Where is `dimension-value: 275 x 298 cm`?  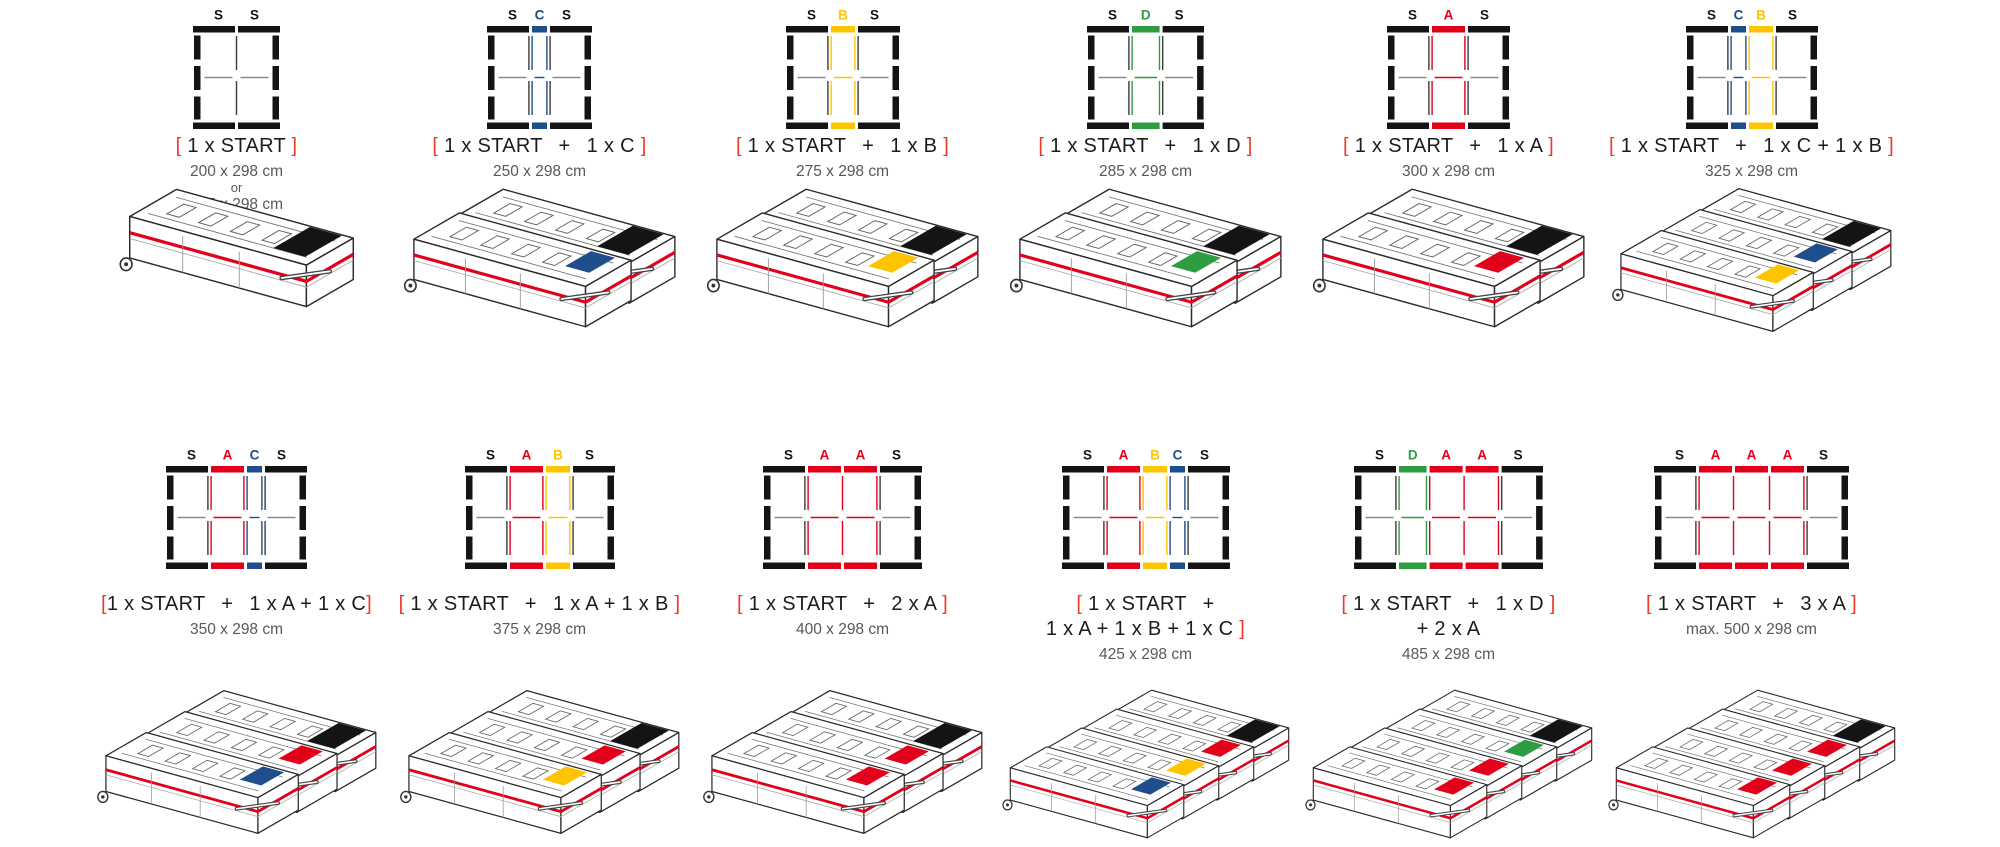 dimension-value: 275 x 298 cm is located at coordinates (842, 171).